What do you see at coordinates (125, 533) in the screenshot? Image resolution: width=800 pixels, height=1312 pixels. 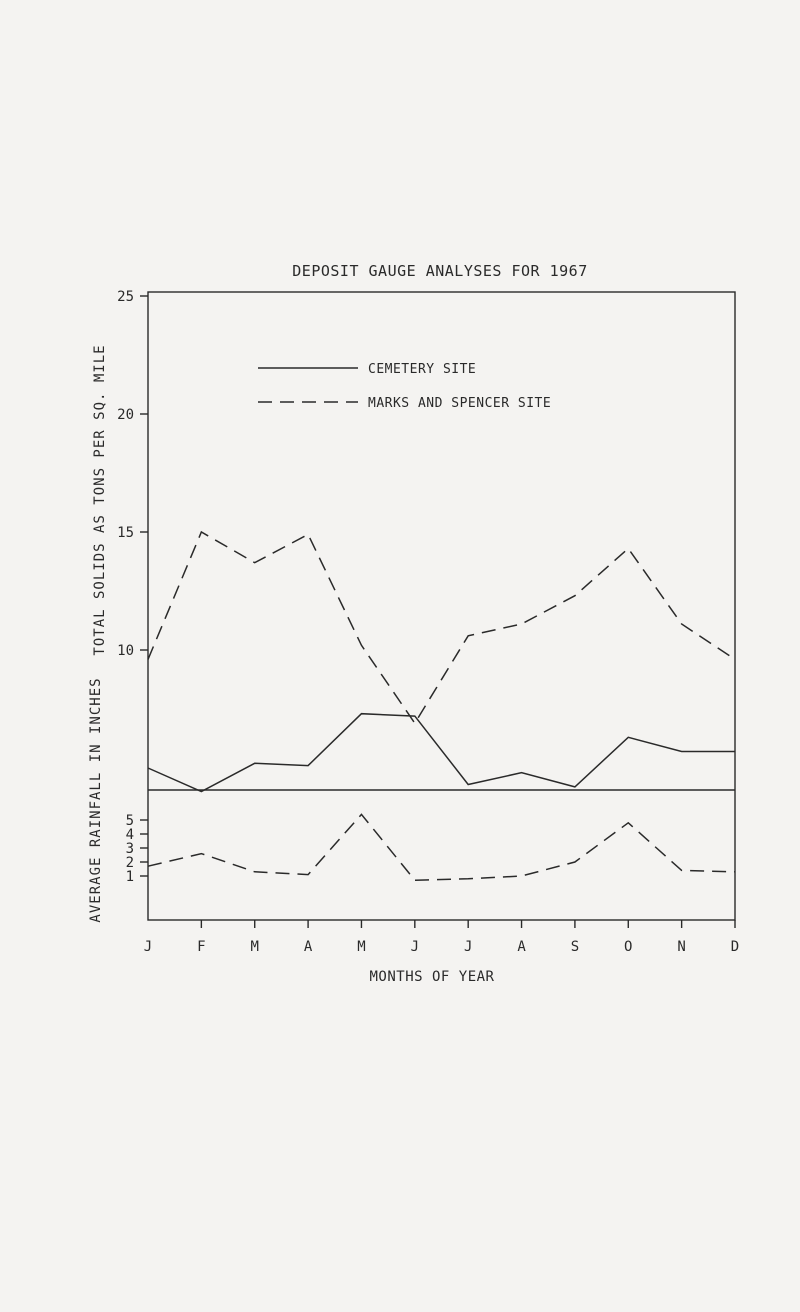 I see `upper-y-tick-label: 15` at bounding box center [125, 533].